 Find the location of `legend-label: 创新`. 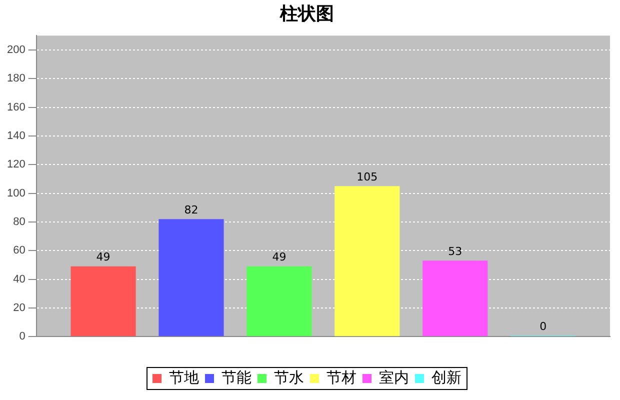

legend-label: 创新 is located at coordinates (447, 377).